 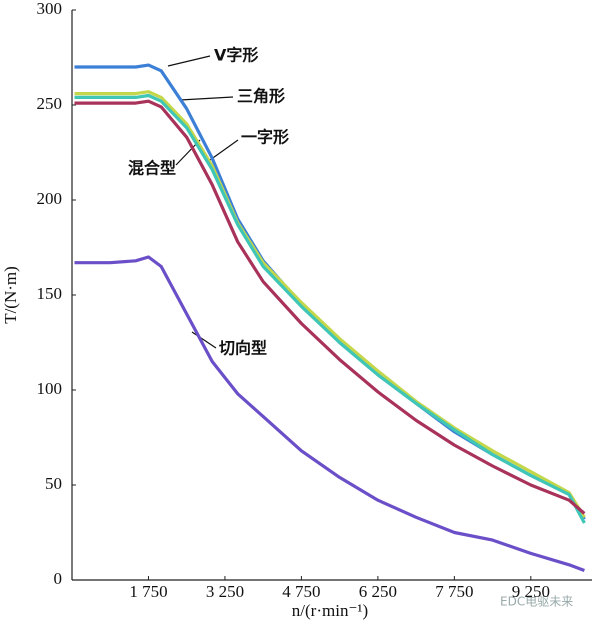 What do you see at coordinates (225, 591) in the screenshot?
I see `x-tick-label: 3 250` at bounding box center [225, 591].